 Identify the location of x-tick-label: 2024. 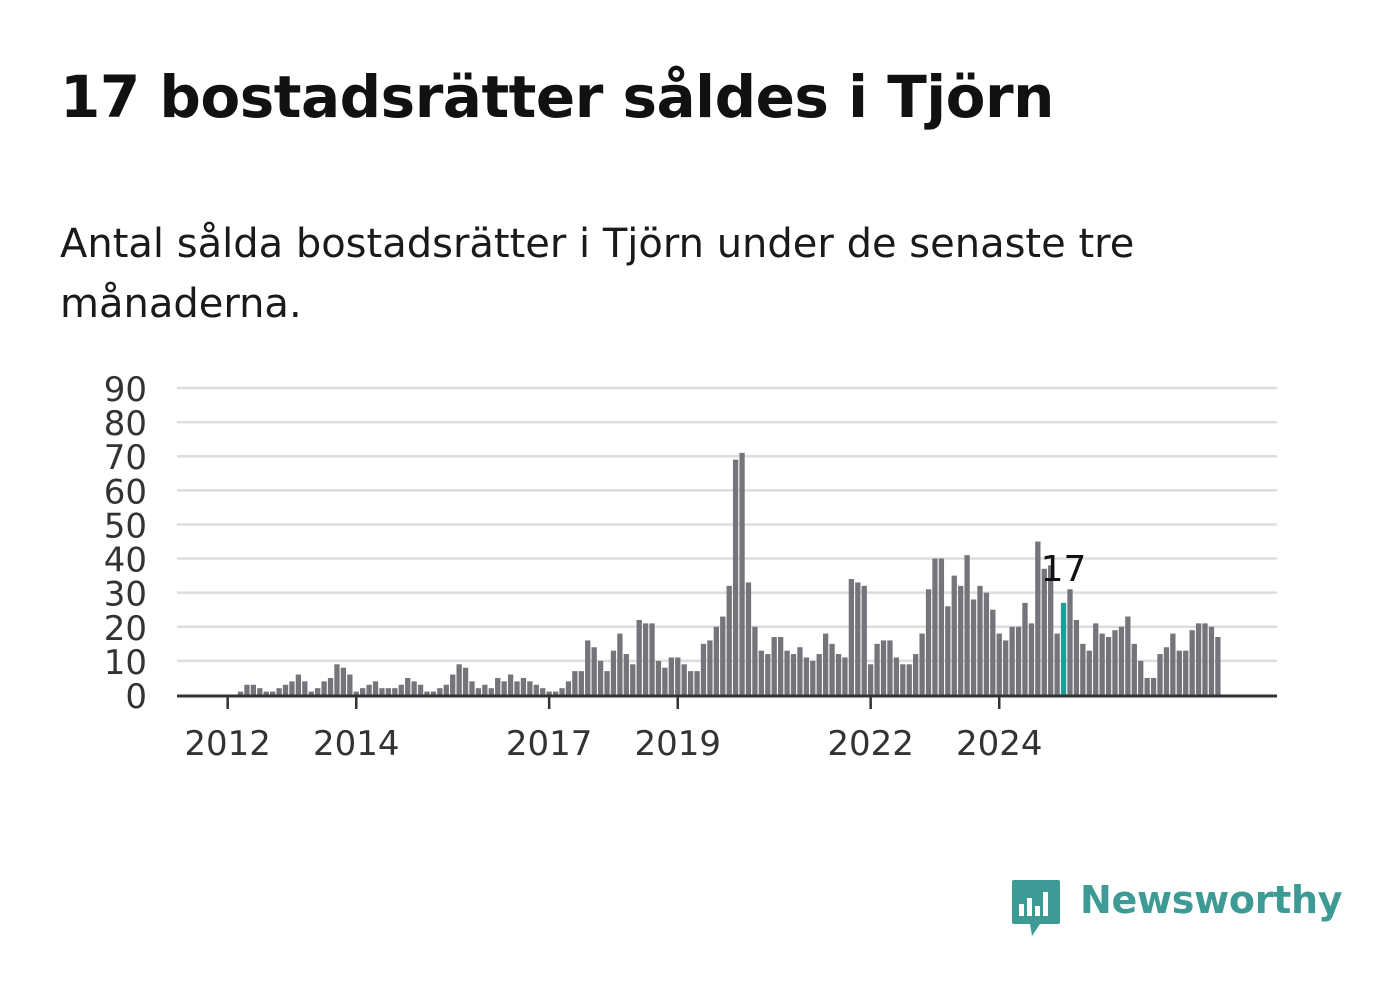
(999, 744).